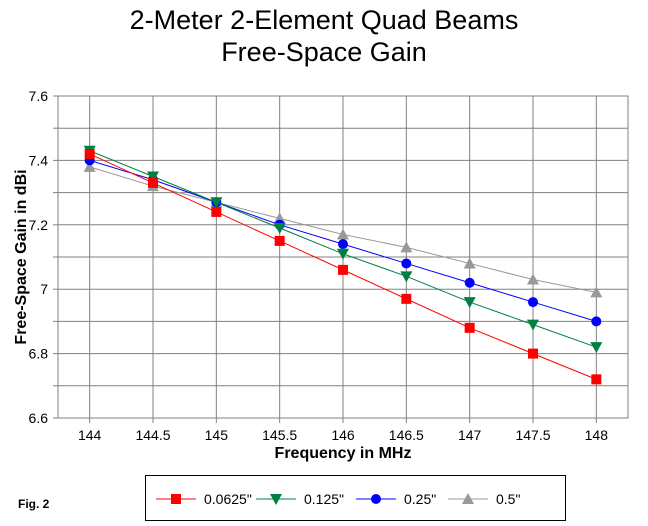  I want to click on y-tick-label: 7.6, so click(39, 96).